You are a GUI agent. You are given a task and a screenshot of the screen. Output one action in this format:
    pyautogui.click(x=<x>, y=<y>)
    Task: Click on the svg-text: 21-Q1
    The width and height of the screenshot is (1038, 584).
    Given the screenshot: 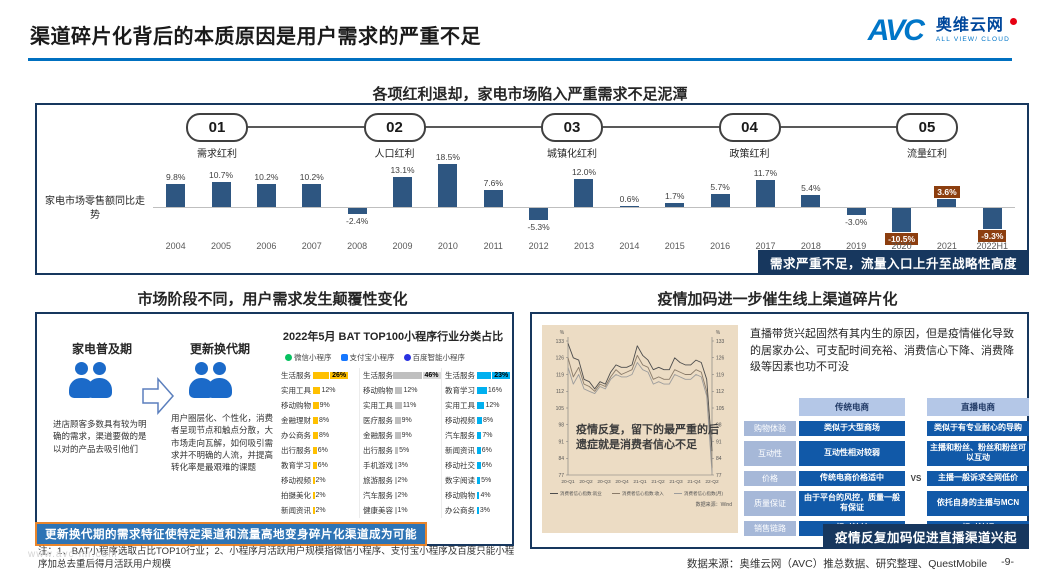 What is the action you would take?
    pyautogui.click(x=640, y=482)
    